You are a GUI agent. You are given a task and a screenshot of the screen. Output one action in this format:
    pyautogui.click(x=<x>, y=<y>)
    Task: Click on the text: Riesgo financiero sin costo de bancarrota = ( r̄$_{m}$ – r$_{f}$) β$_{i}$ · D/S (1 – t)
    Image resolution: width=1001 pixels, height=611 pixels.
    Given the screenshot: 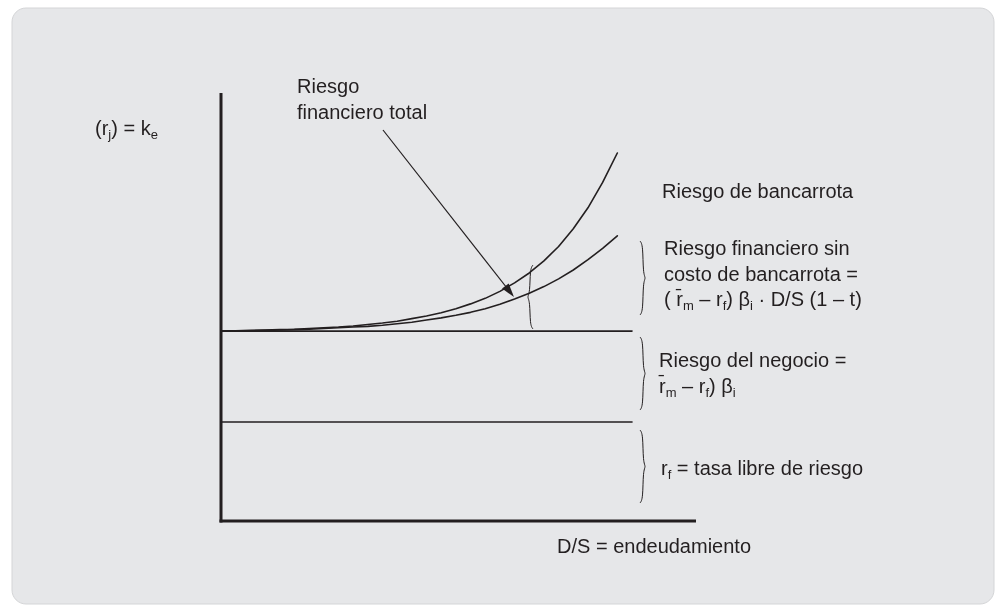 What is the action you would take?
    pyautogui.click(x=763, y=275)
    